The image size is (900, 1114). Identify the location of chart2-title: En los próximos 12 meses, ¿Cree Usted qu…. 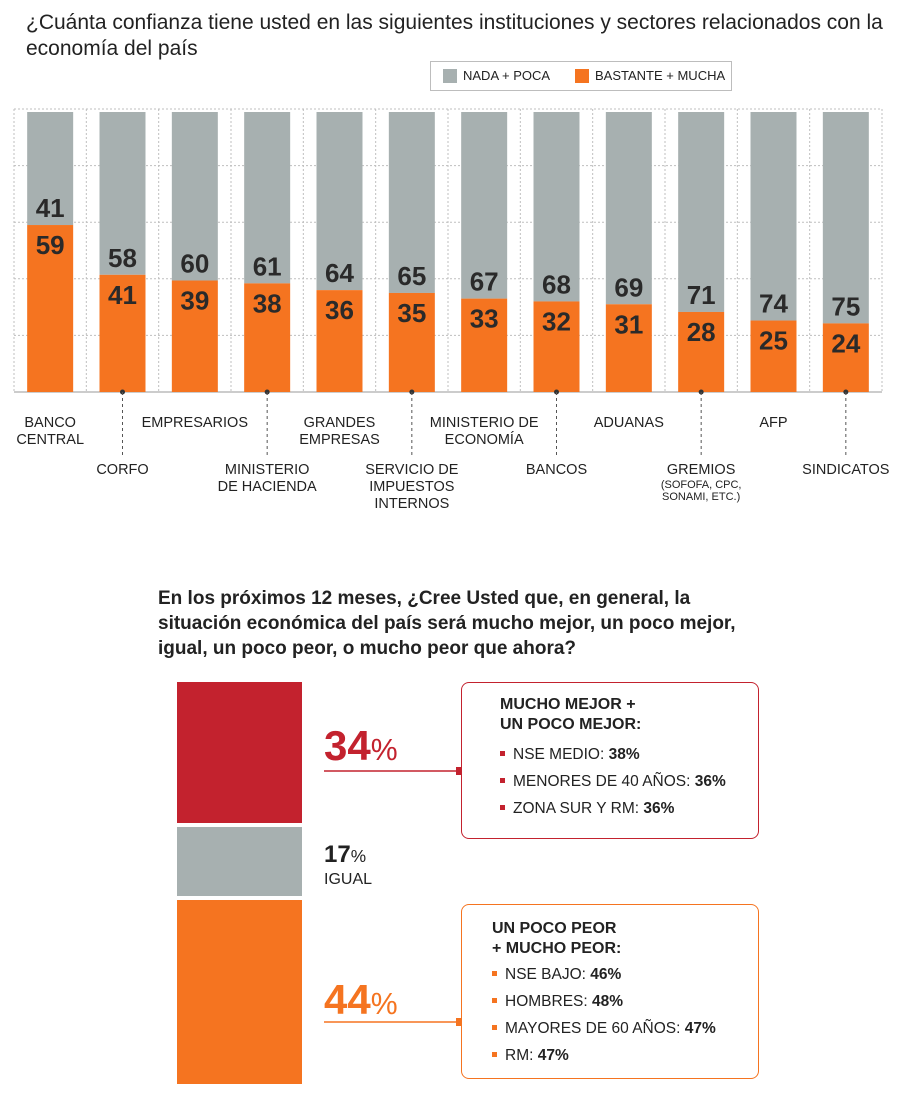
(447, 623).